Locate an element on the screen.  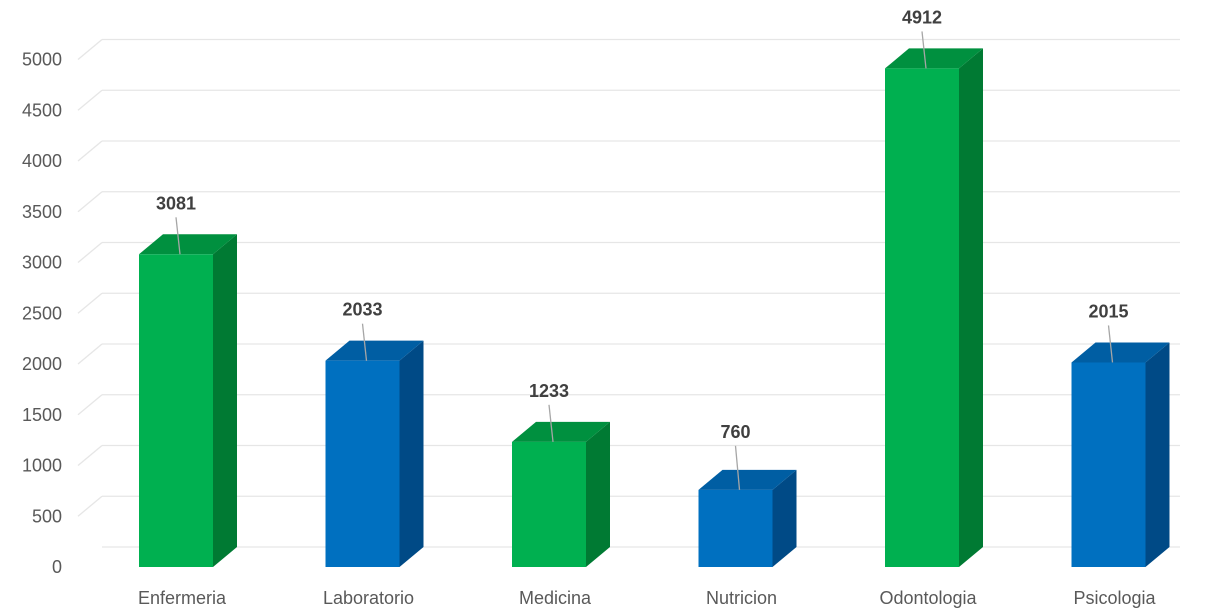
y-tick-label: 5000 is located at coordinates (42, 60).